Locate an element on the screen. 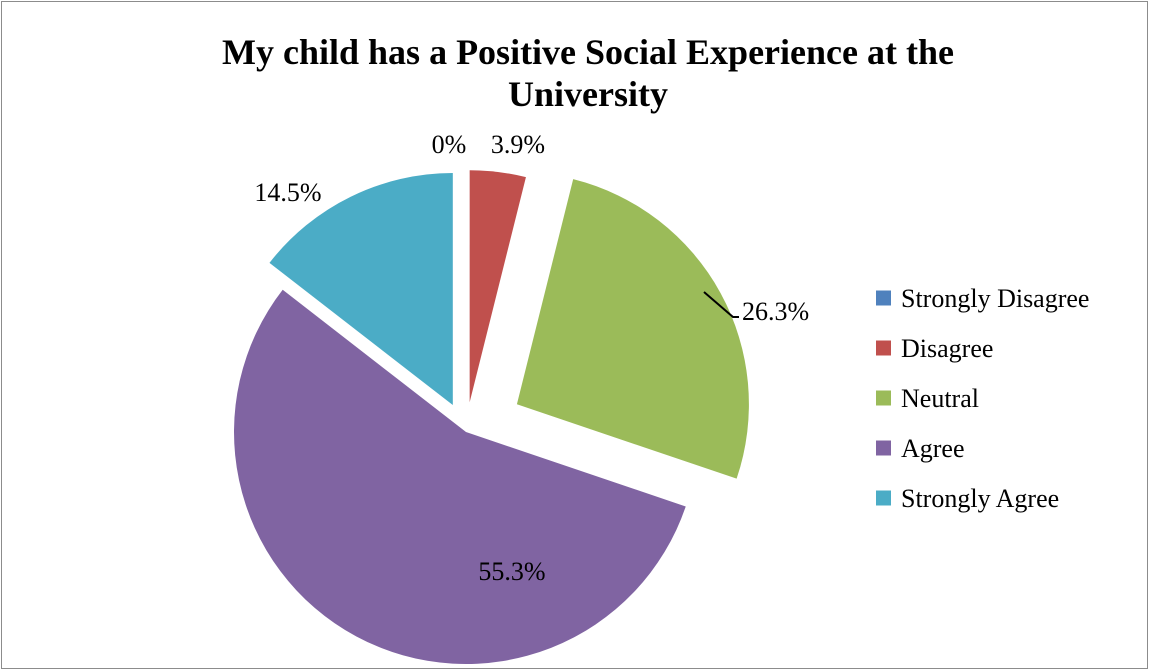  legend-swatch-agree is located at coordinates (883, 448).